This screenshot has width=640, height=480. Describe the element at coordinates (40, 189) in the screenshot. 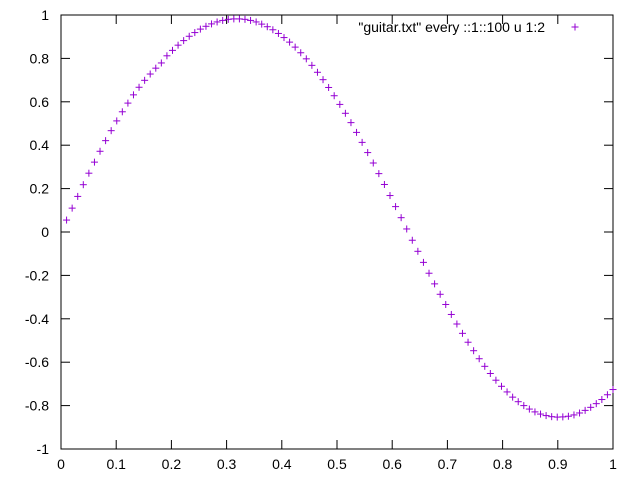

I see `y-tick-label: 0.2` at that location.